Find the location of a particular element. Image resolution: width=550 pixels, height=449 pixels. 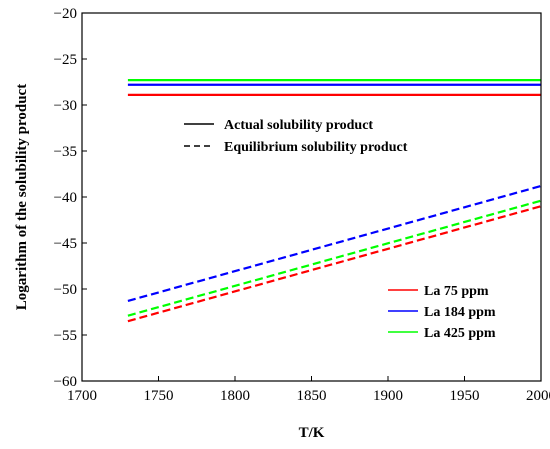

y-tick-label: −55 is located at coordinates (65, 336).